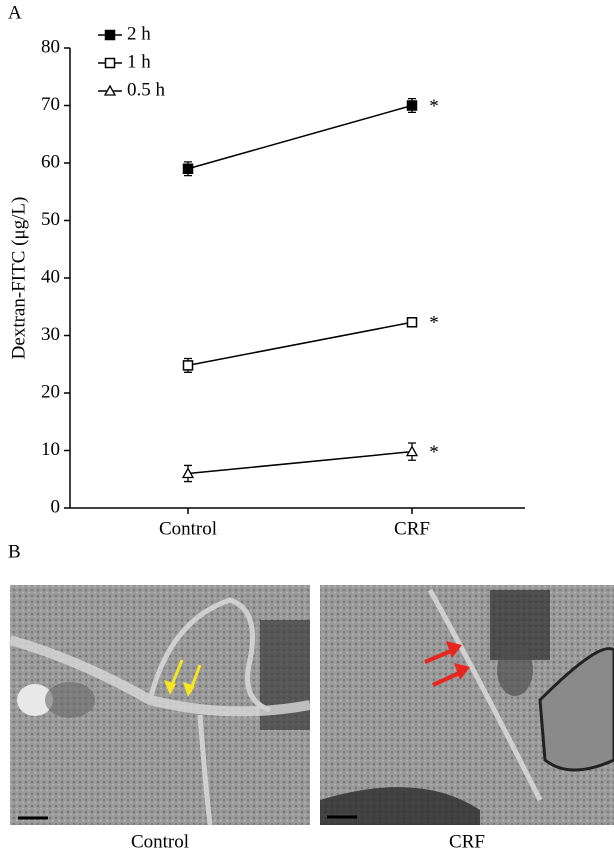 The image size is (614, 857). Describe the element at coordinates (18, 278) in the screenshot. I see `y-axis-label: Dextran-FITC (μg/L)` at that location.